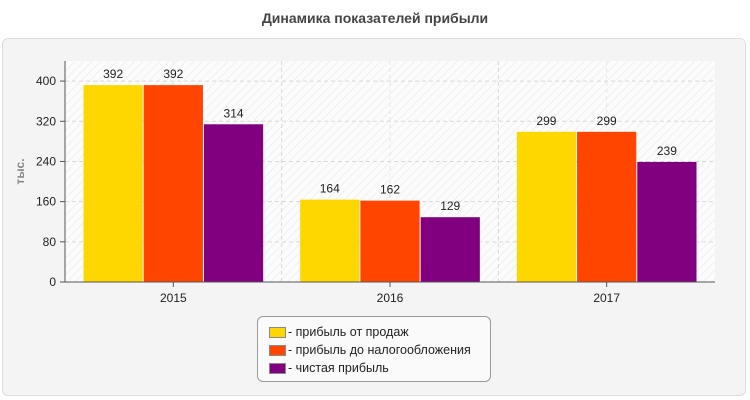  What do you see at coordinates (390, 298) in the screenshot?
I see `x-tick-label: 2016` at bounding box center [390, 298].